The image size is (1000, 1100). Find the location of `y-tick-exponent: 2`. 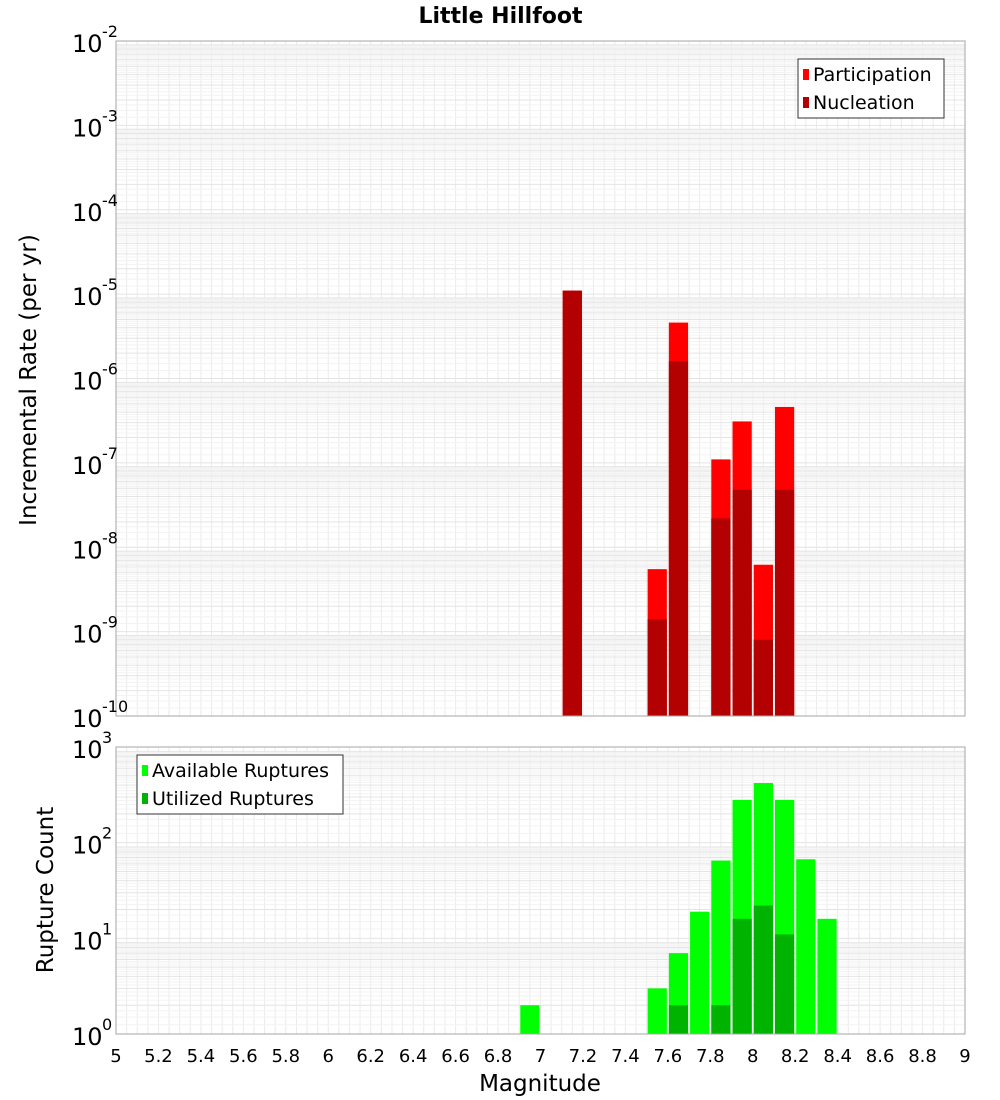

y-tick-exponent: 2 is located at coordinates (107, 833).